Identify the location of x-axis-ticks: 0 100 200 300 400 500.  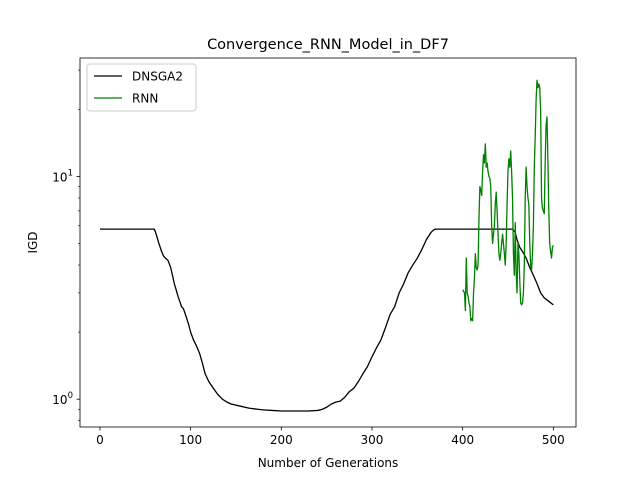
(330, 437).